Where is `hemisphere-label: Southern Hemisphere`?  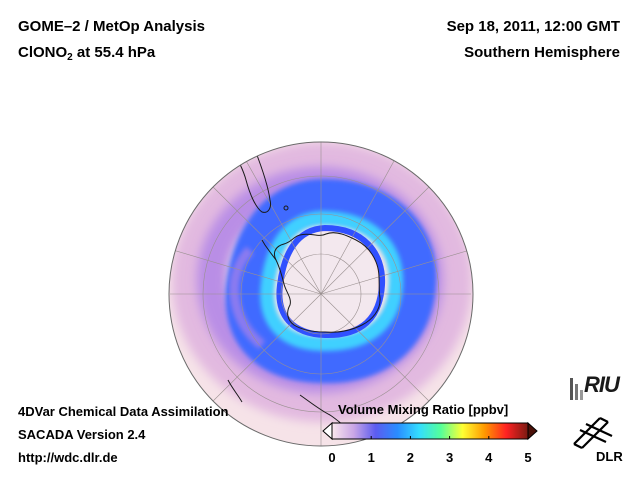
hemisphere-label: Southern Hemisphere is located at coordinates (542, 52).